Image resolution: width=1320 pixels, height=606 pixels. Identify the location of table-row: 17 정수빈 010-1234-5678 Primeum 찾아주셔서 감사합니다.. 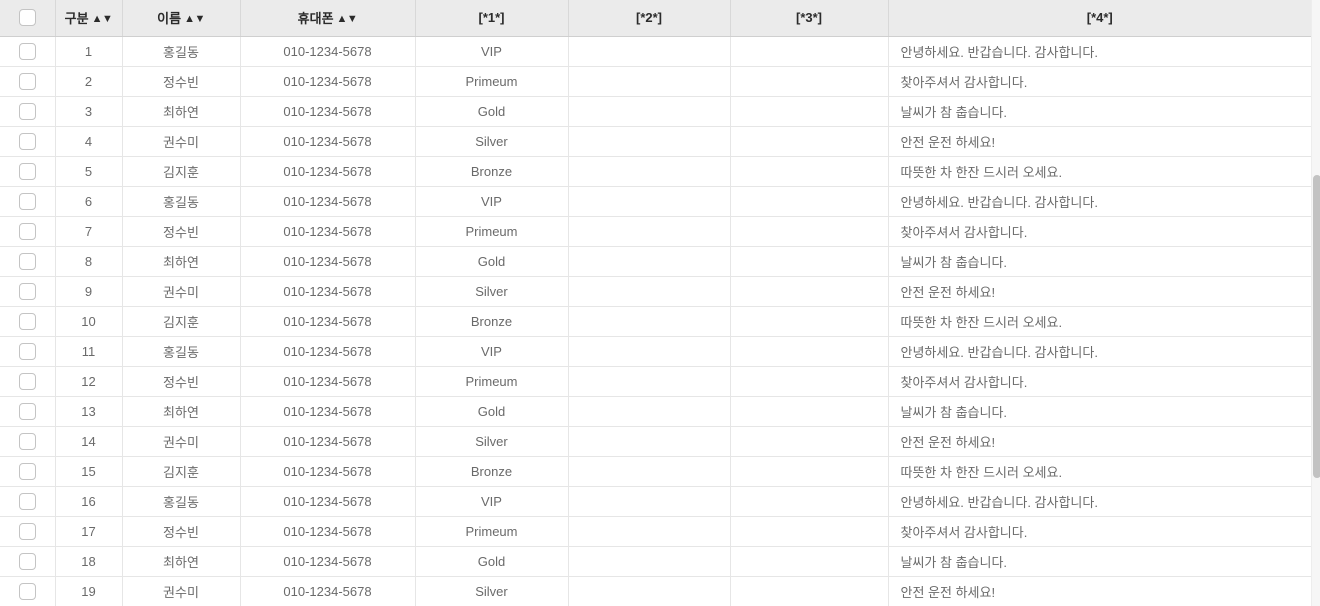
(655, 531).